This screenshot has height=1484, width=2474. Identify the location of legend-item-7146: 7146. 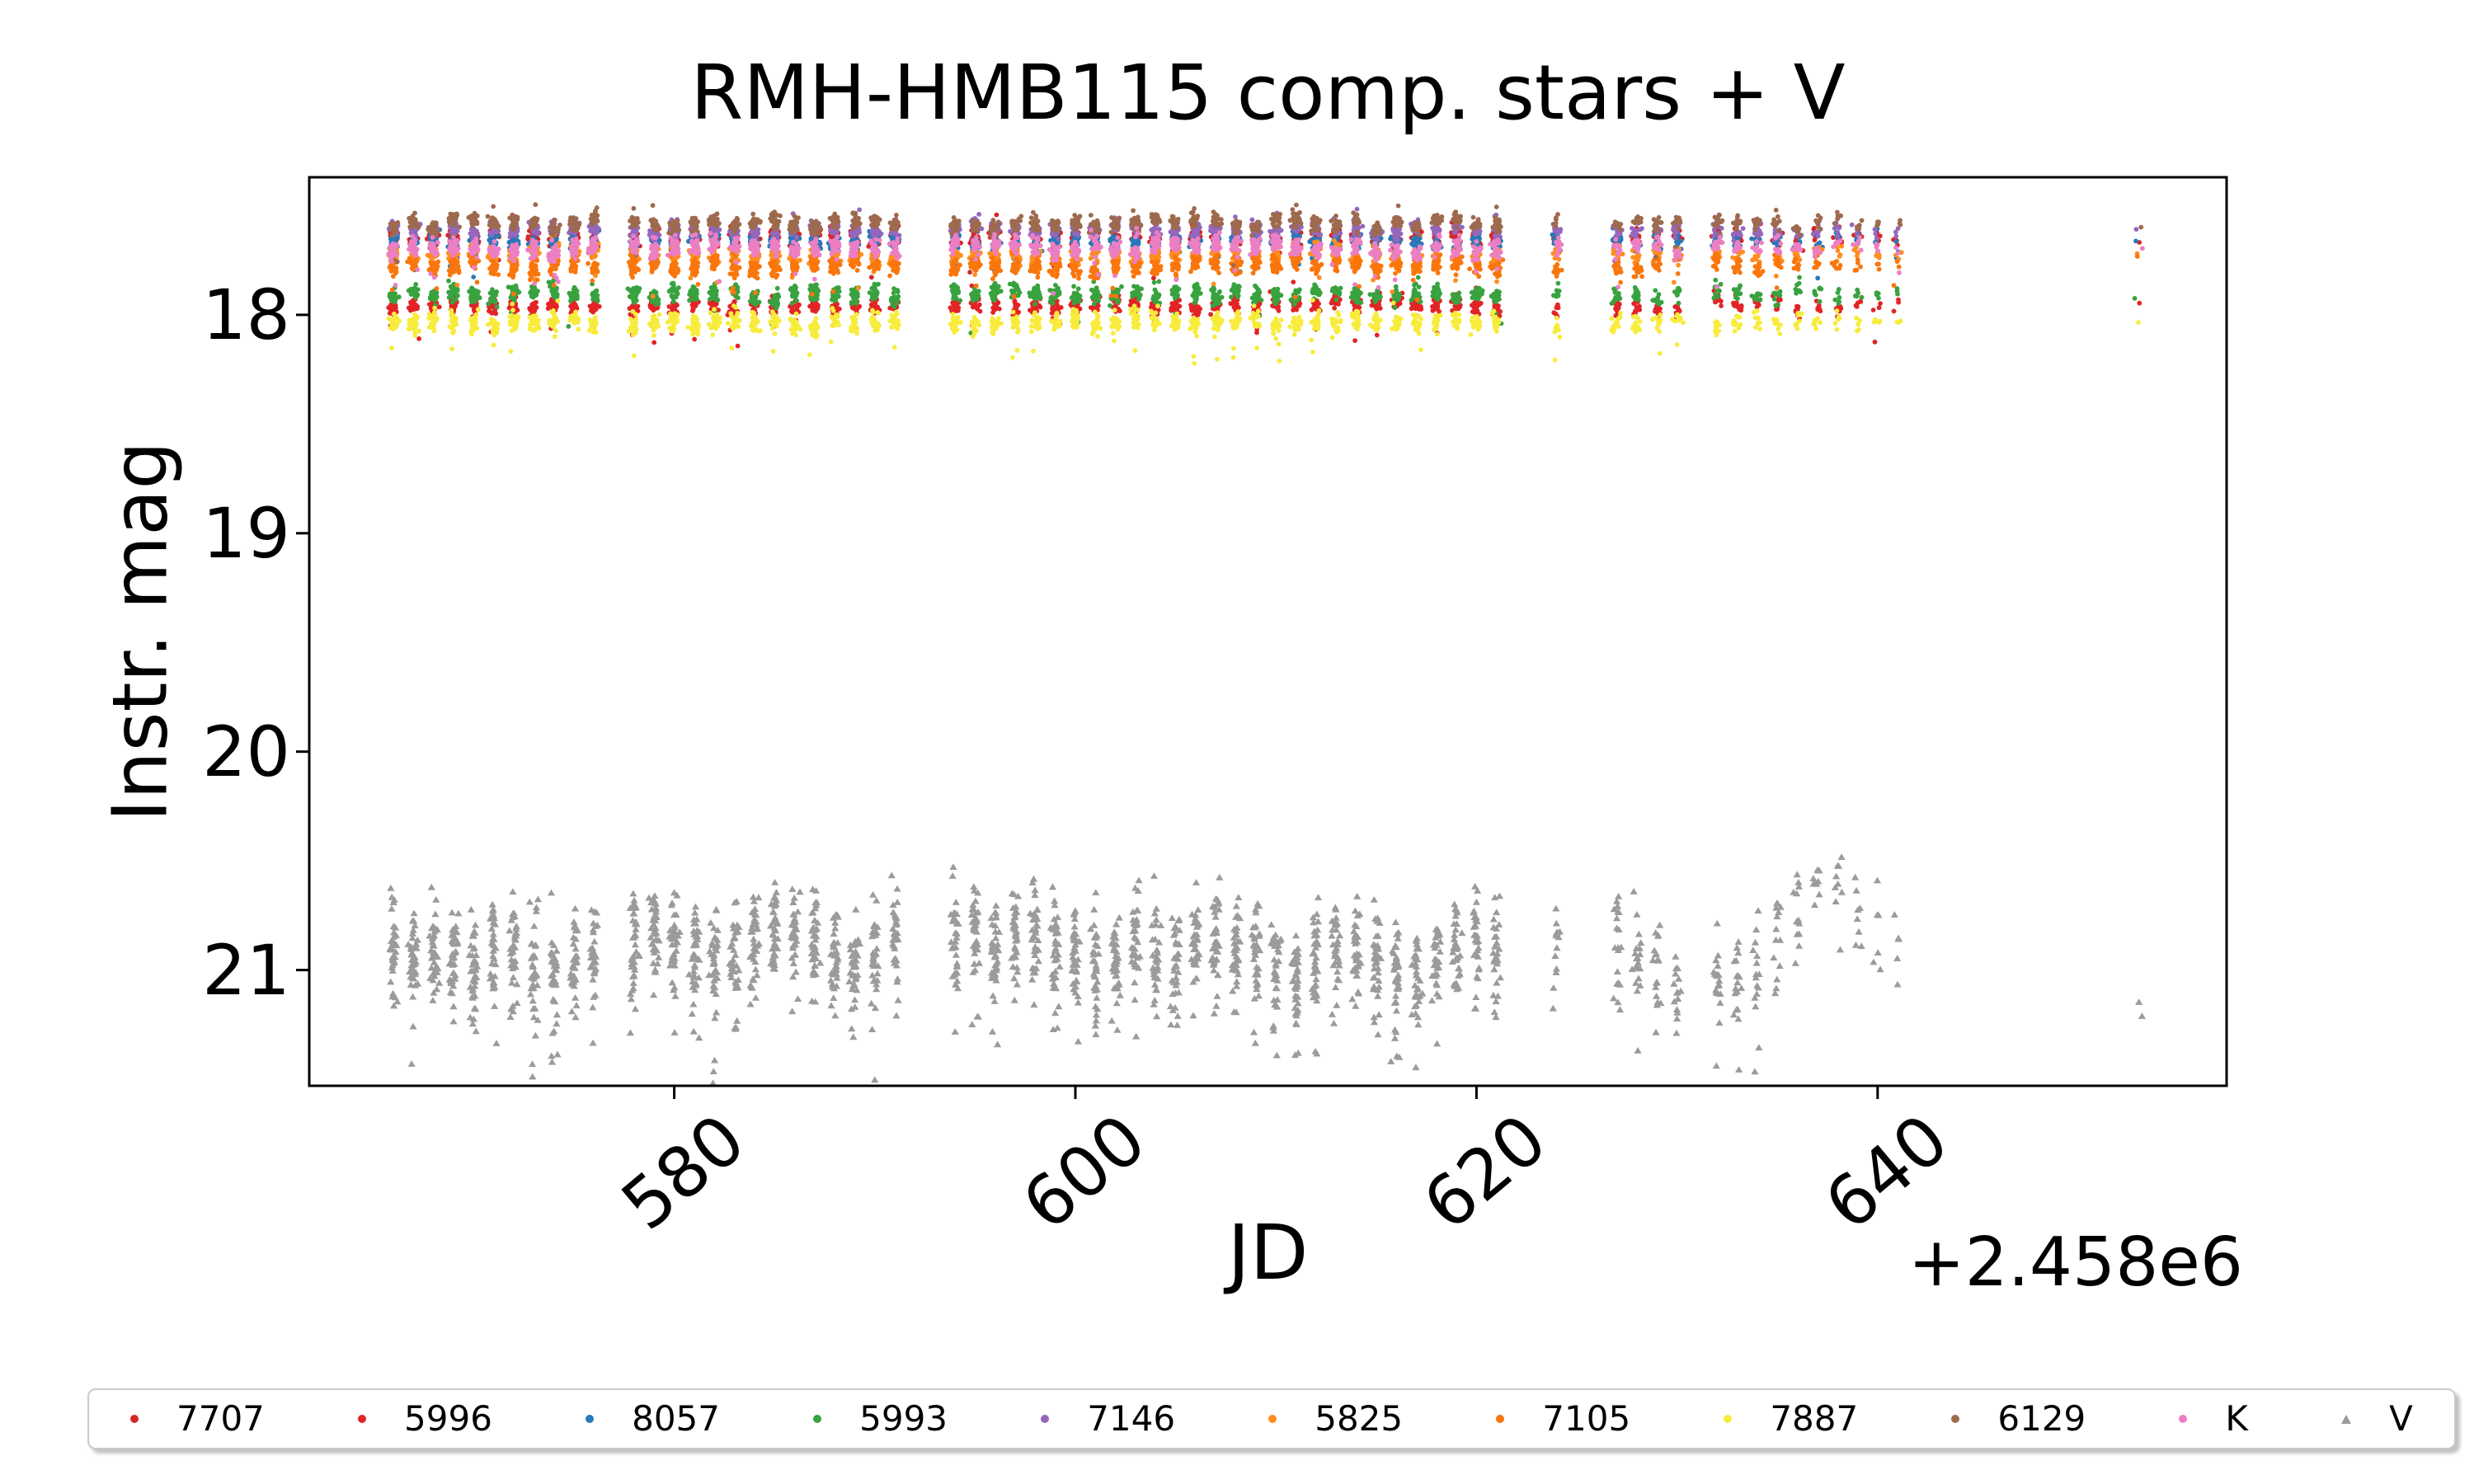
(1108, 1419).